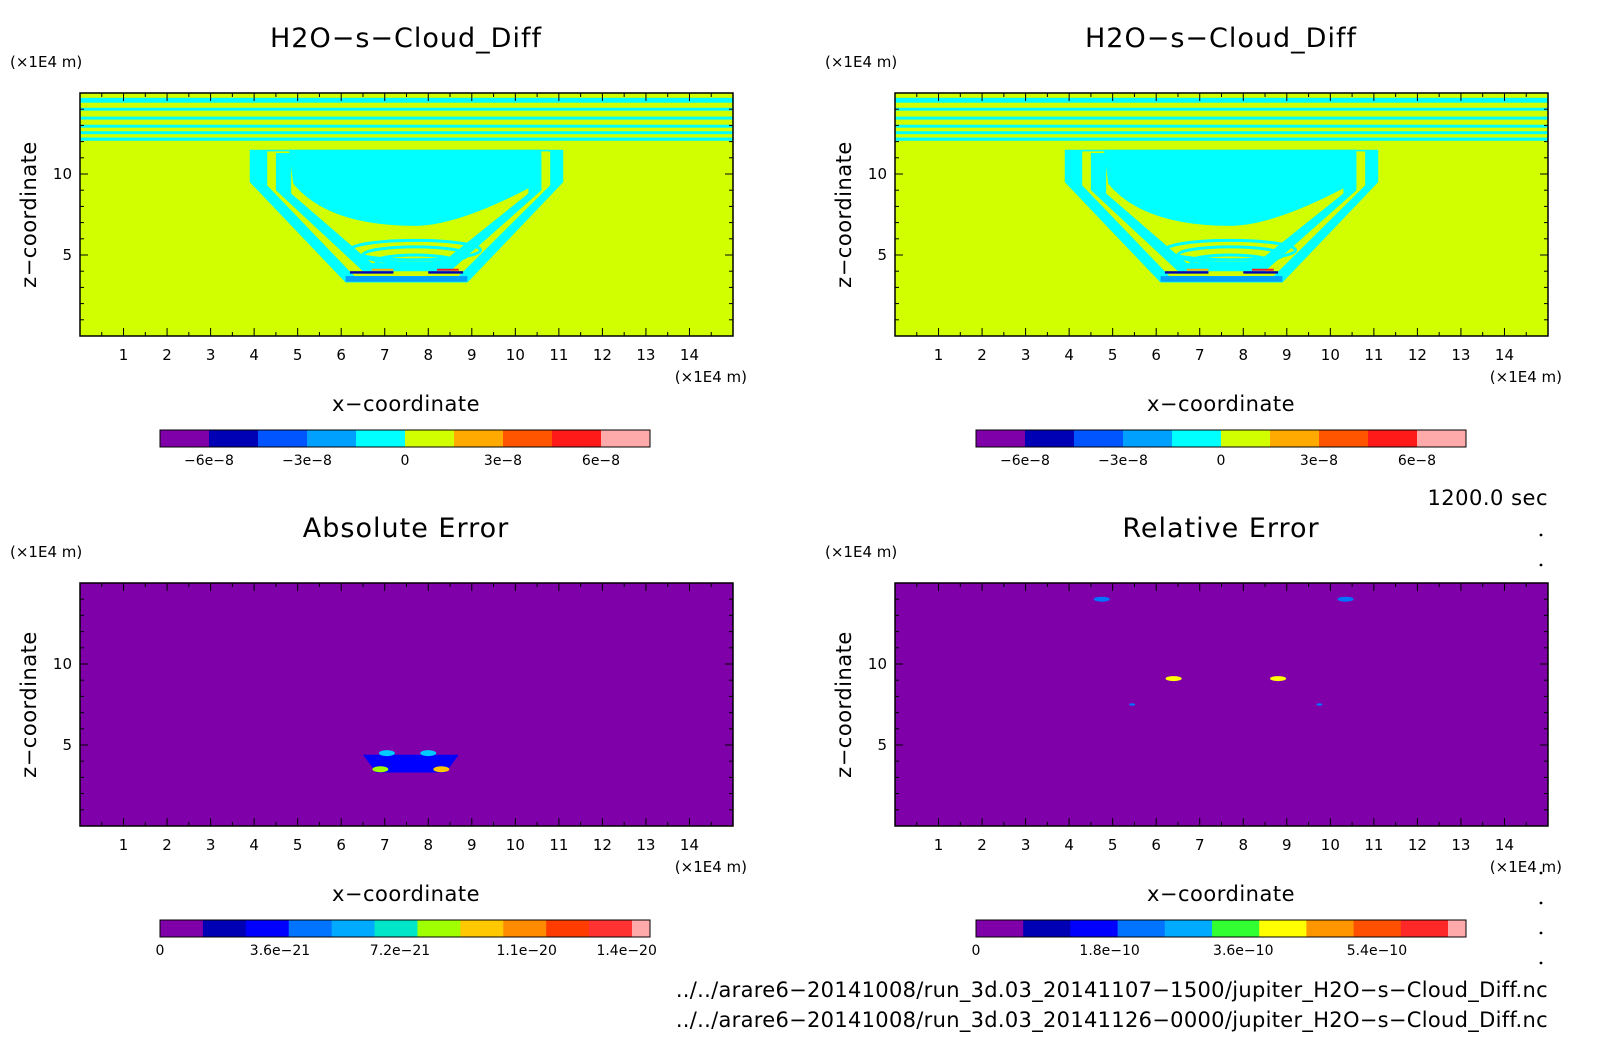 The image size is (1604, 1059). What do you see at coordinates (406, 528) in the screenshot?
I see `panel-title: Absolute Error` at bounding box center [406, 528].